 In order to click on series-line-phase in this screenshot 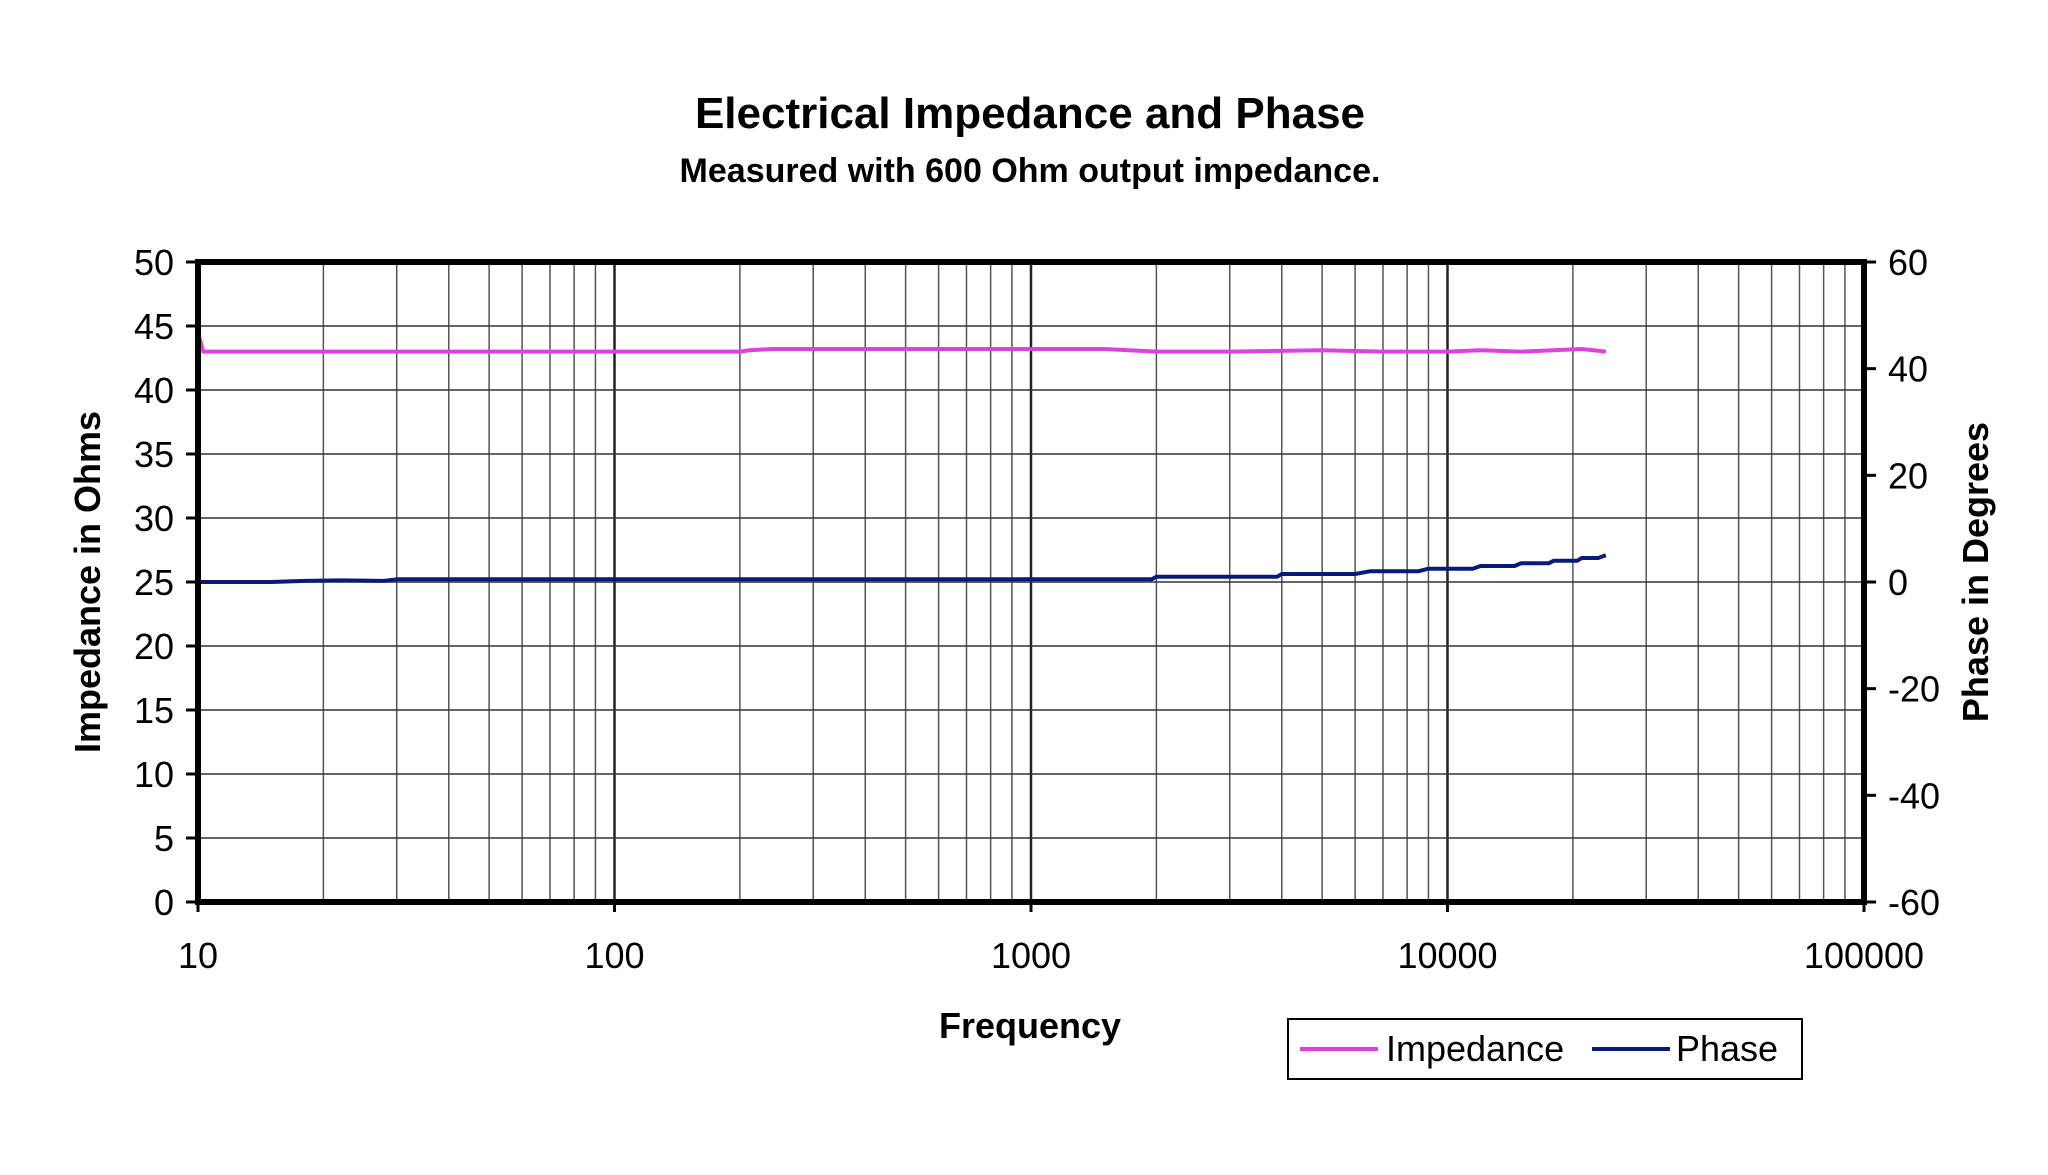, I will do `click(902, 568)`.